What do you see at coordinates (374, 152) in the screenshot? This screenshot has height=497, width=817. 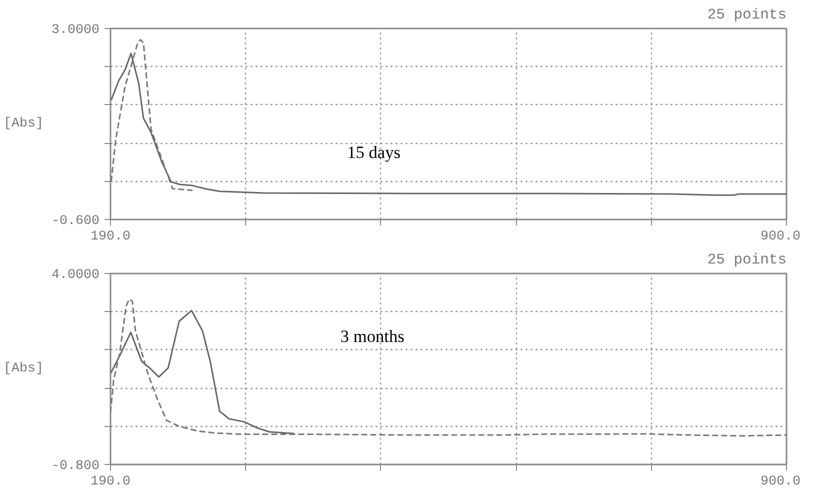 I see `annotation: 15 days` at bounding box center [374, 152].